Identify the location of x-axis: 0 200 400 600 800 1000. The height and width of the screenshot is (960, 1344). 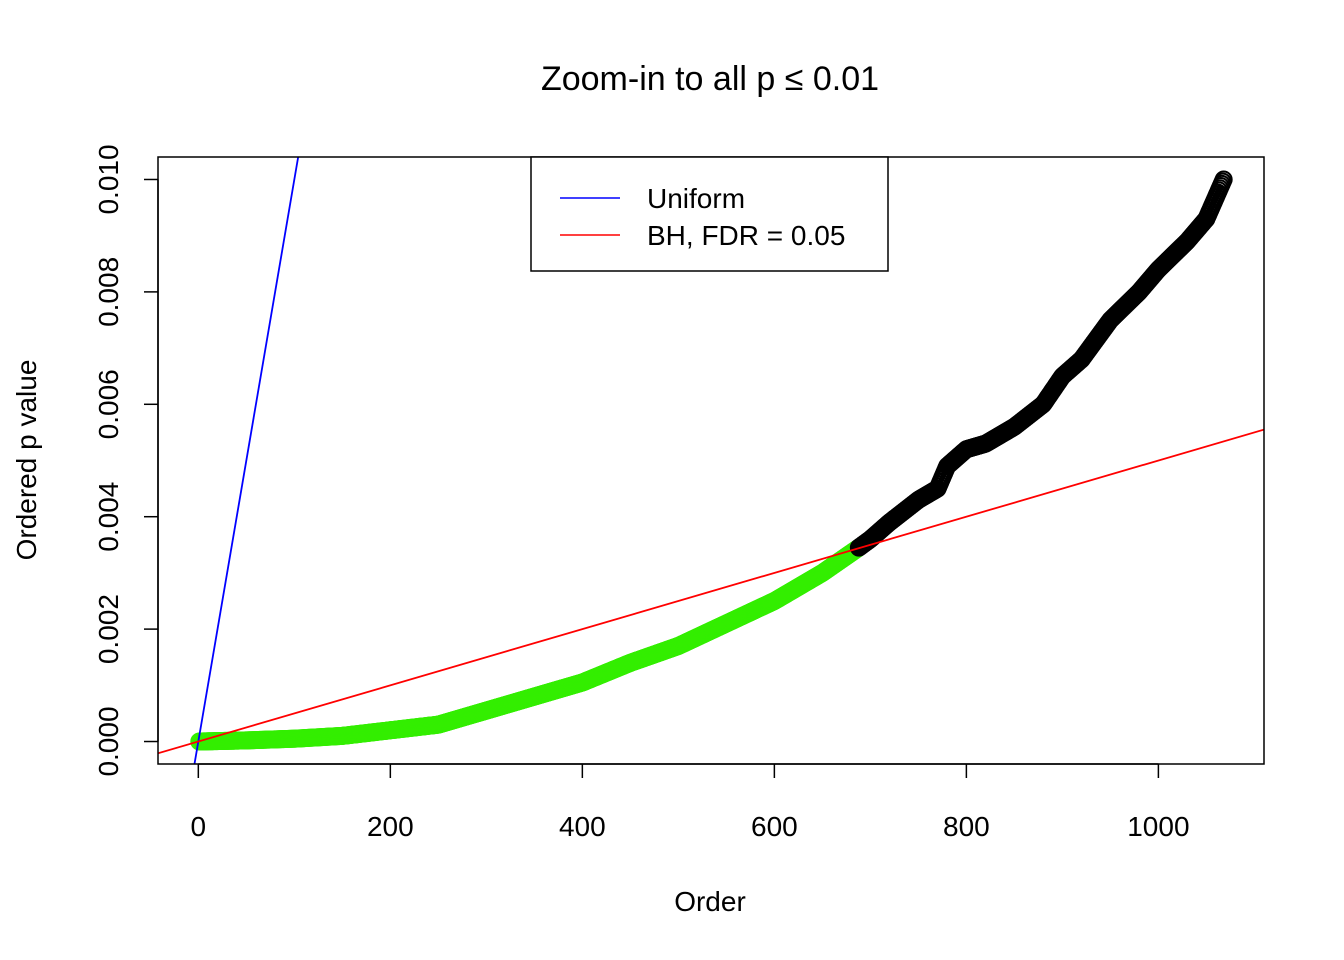
(690, 802).